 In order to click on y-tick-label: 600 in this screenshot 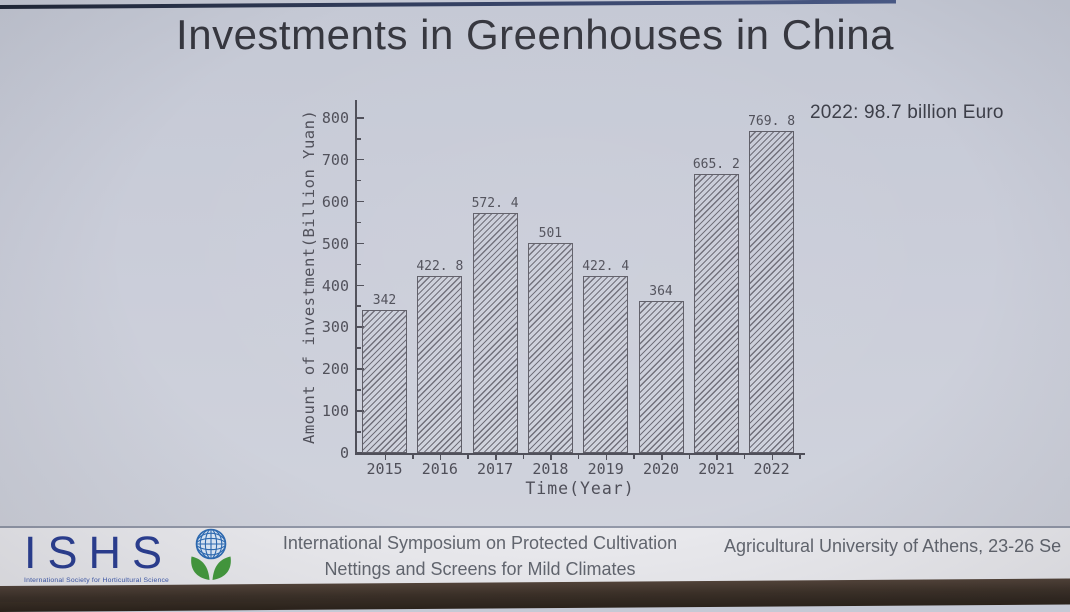, I will do `click(335, 201)`.